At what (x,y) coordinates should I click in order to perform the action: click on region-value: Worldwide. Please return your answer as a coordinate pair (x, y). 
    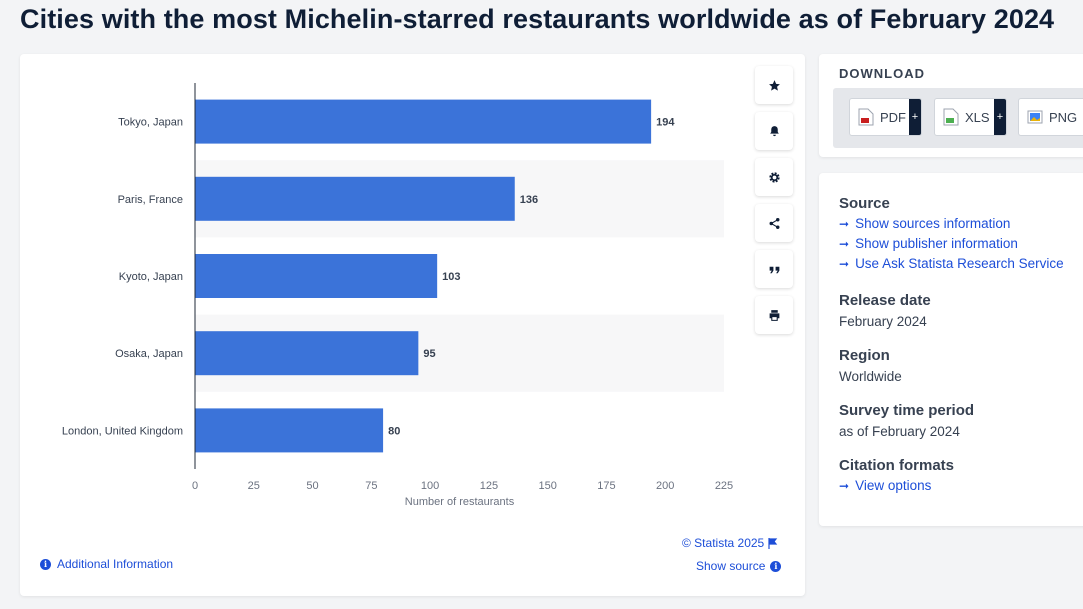
    Looking at the image, I should click on (870, 376).